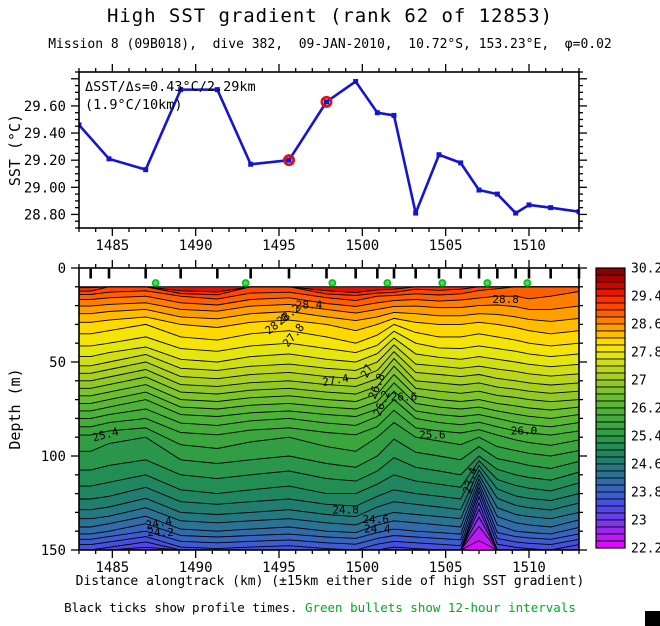 This screenshot has height=626, width=660. I want to click on colorbar-tick-label: 25.4, so click(645, 437).